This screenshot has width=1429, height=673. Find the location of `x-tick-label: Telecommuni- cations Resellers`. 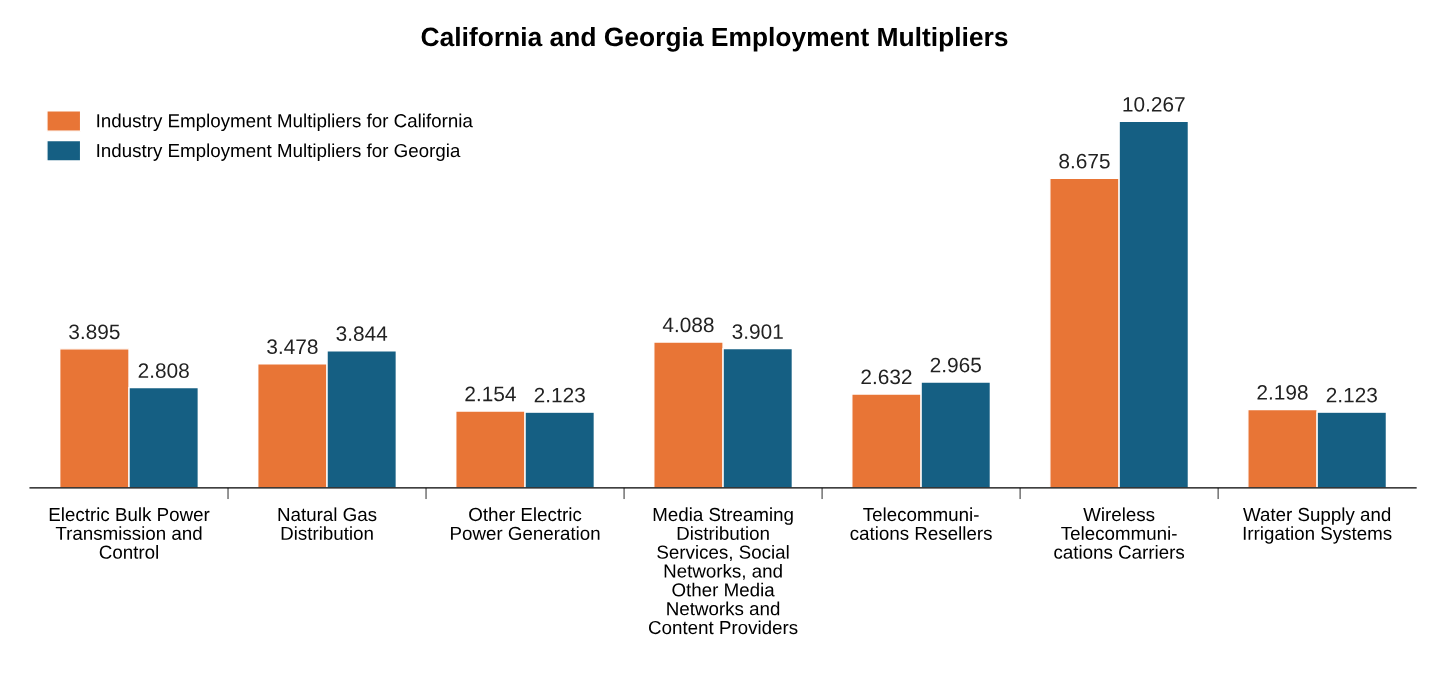

x-tick-label: Telecommuni- cations Resellers is located at coordinates (921, 523).